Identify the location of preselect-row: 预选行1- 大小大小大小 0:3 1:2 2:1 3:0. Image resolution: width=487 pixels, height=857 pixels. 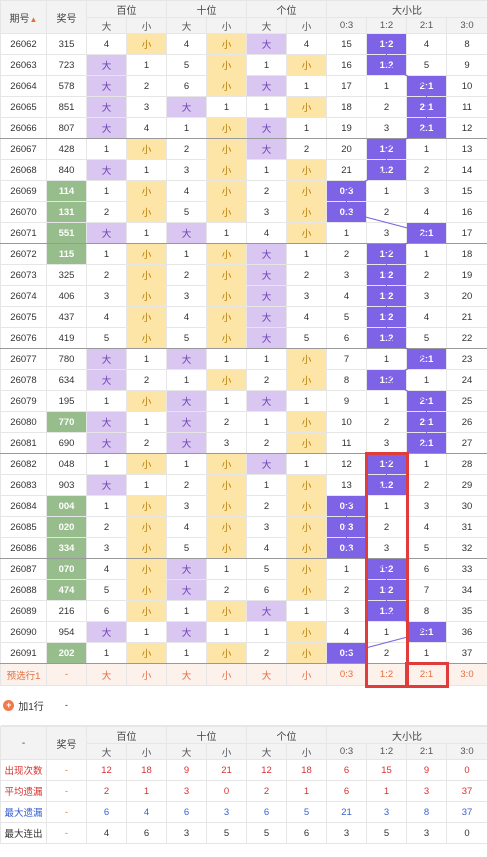
(243, 674).